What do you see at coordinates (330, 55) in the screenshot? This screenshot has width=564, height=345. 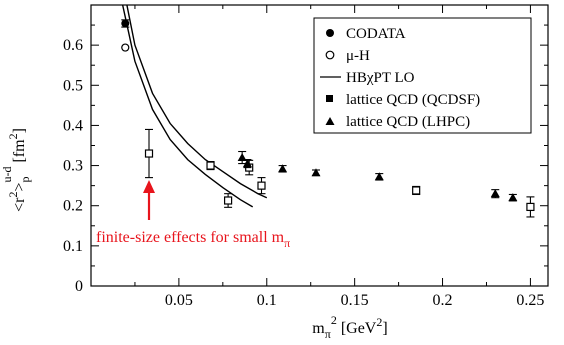 I see `legend-marker-muh` at bounding box center [330, 55].